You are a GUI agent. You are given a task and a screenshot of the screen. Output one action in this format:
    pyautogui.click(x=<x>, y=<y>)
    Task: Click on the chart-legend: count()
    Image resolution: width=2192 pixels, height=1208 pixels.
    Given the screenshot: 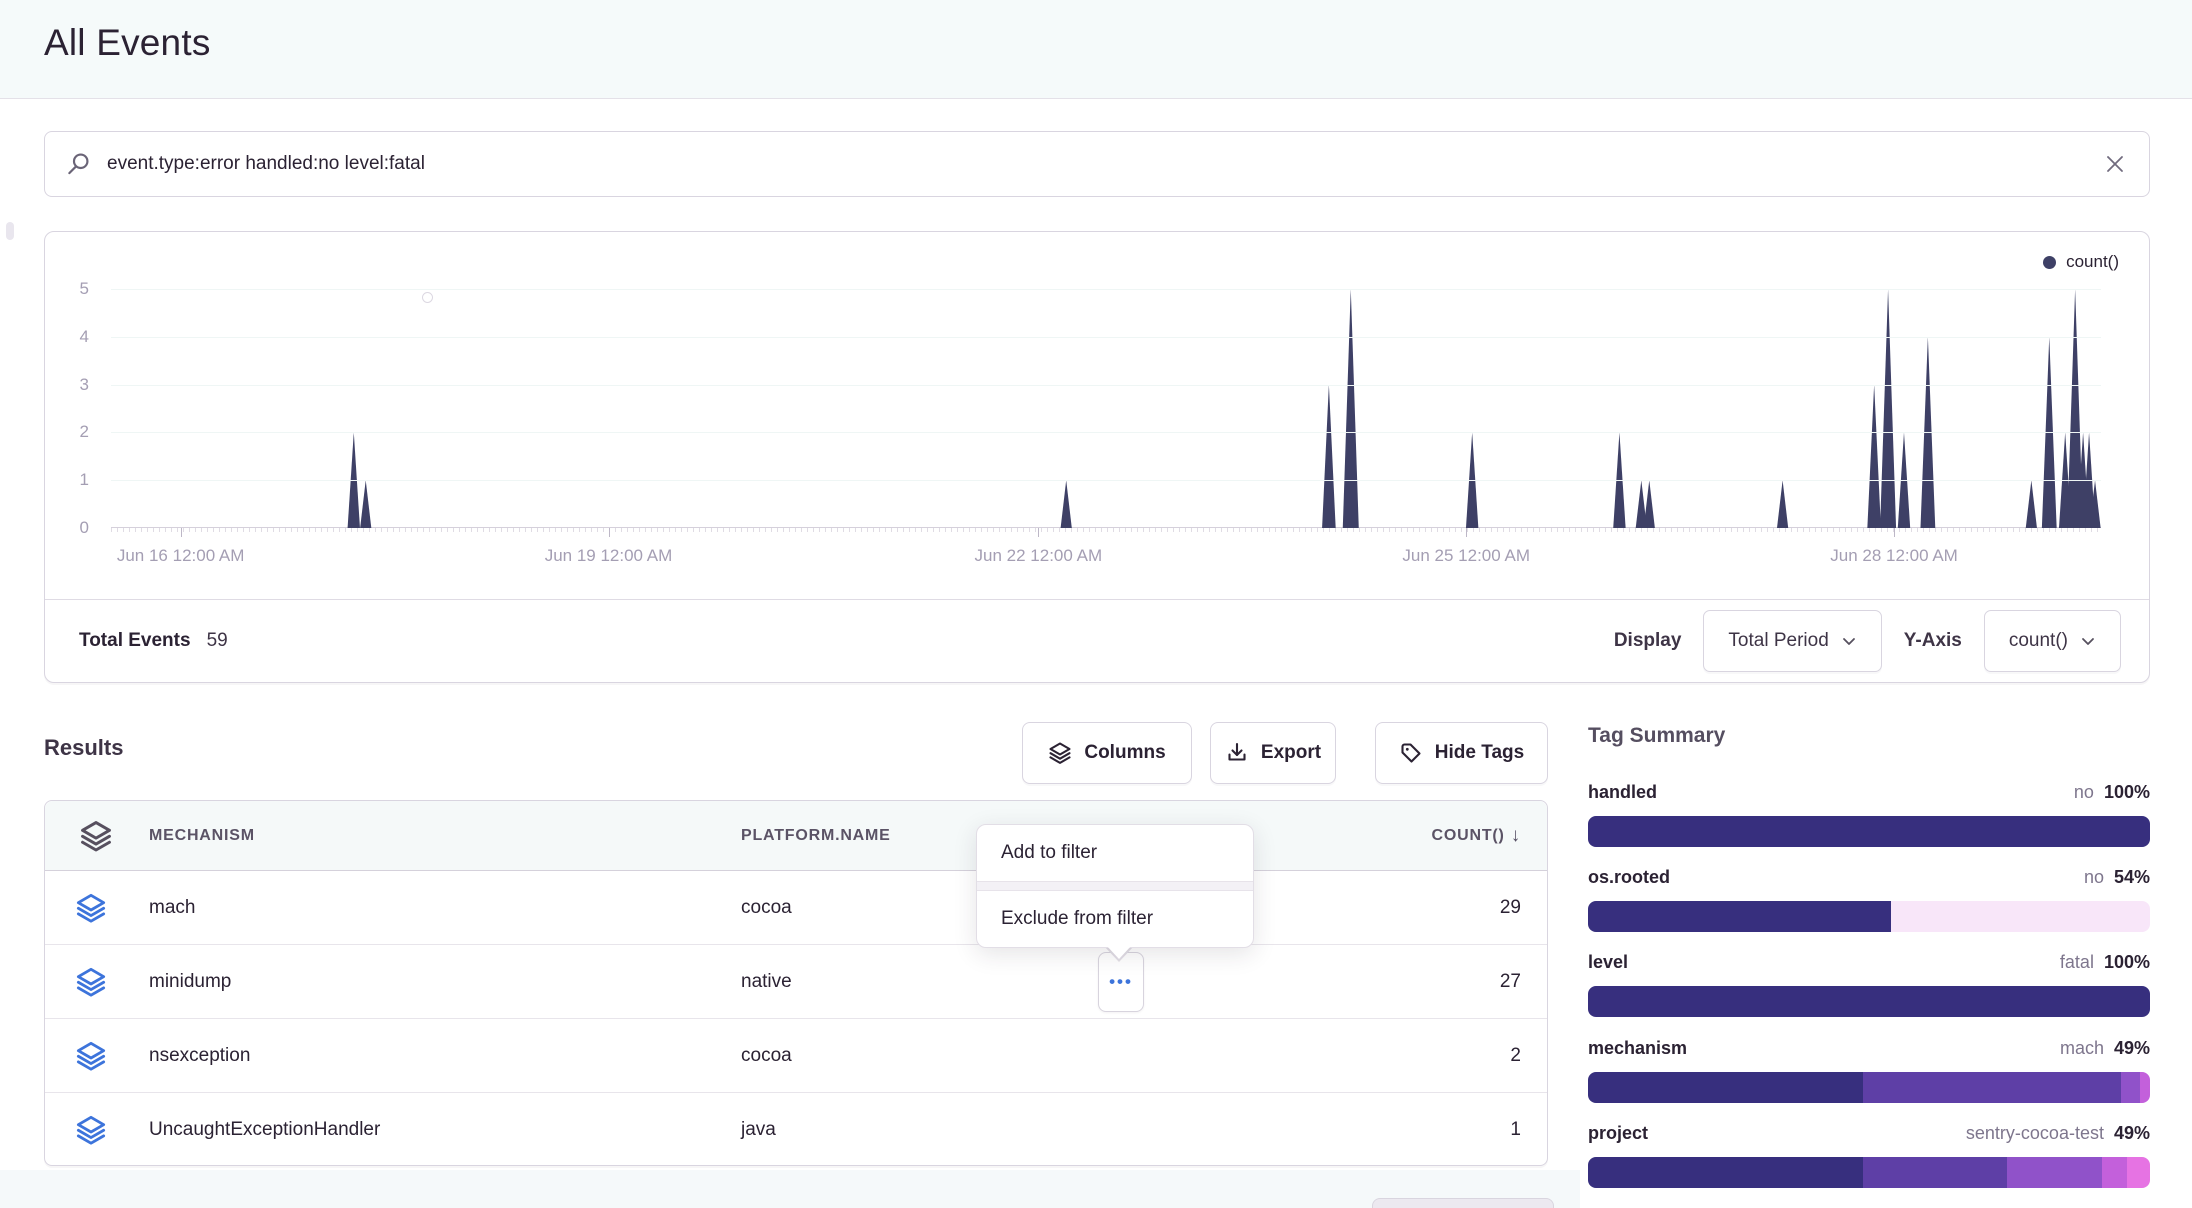 What is the action you would take?
    pyautogui.click(x=2081, y=262)
    